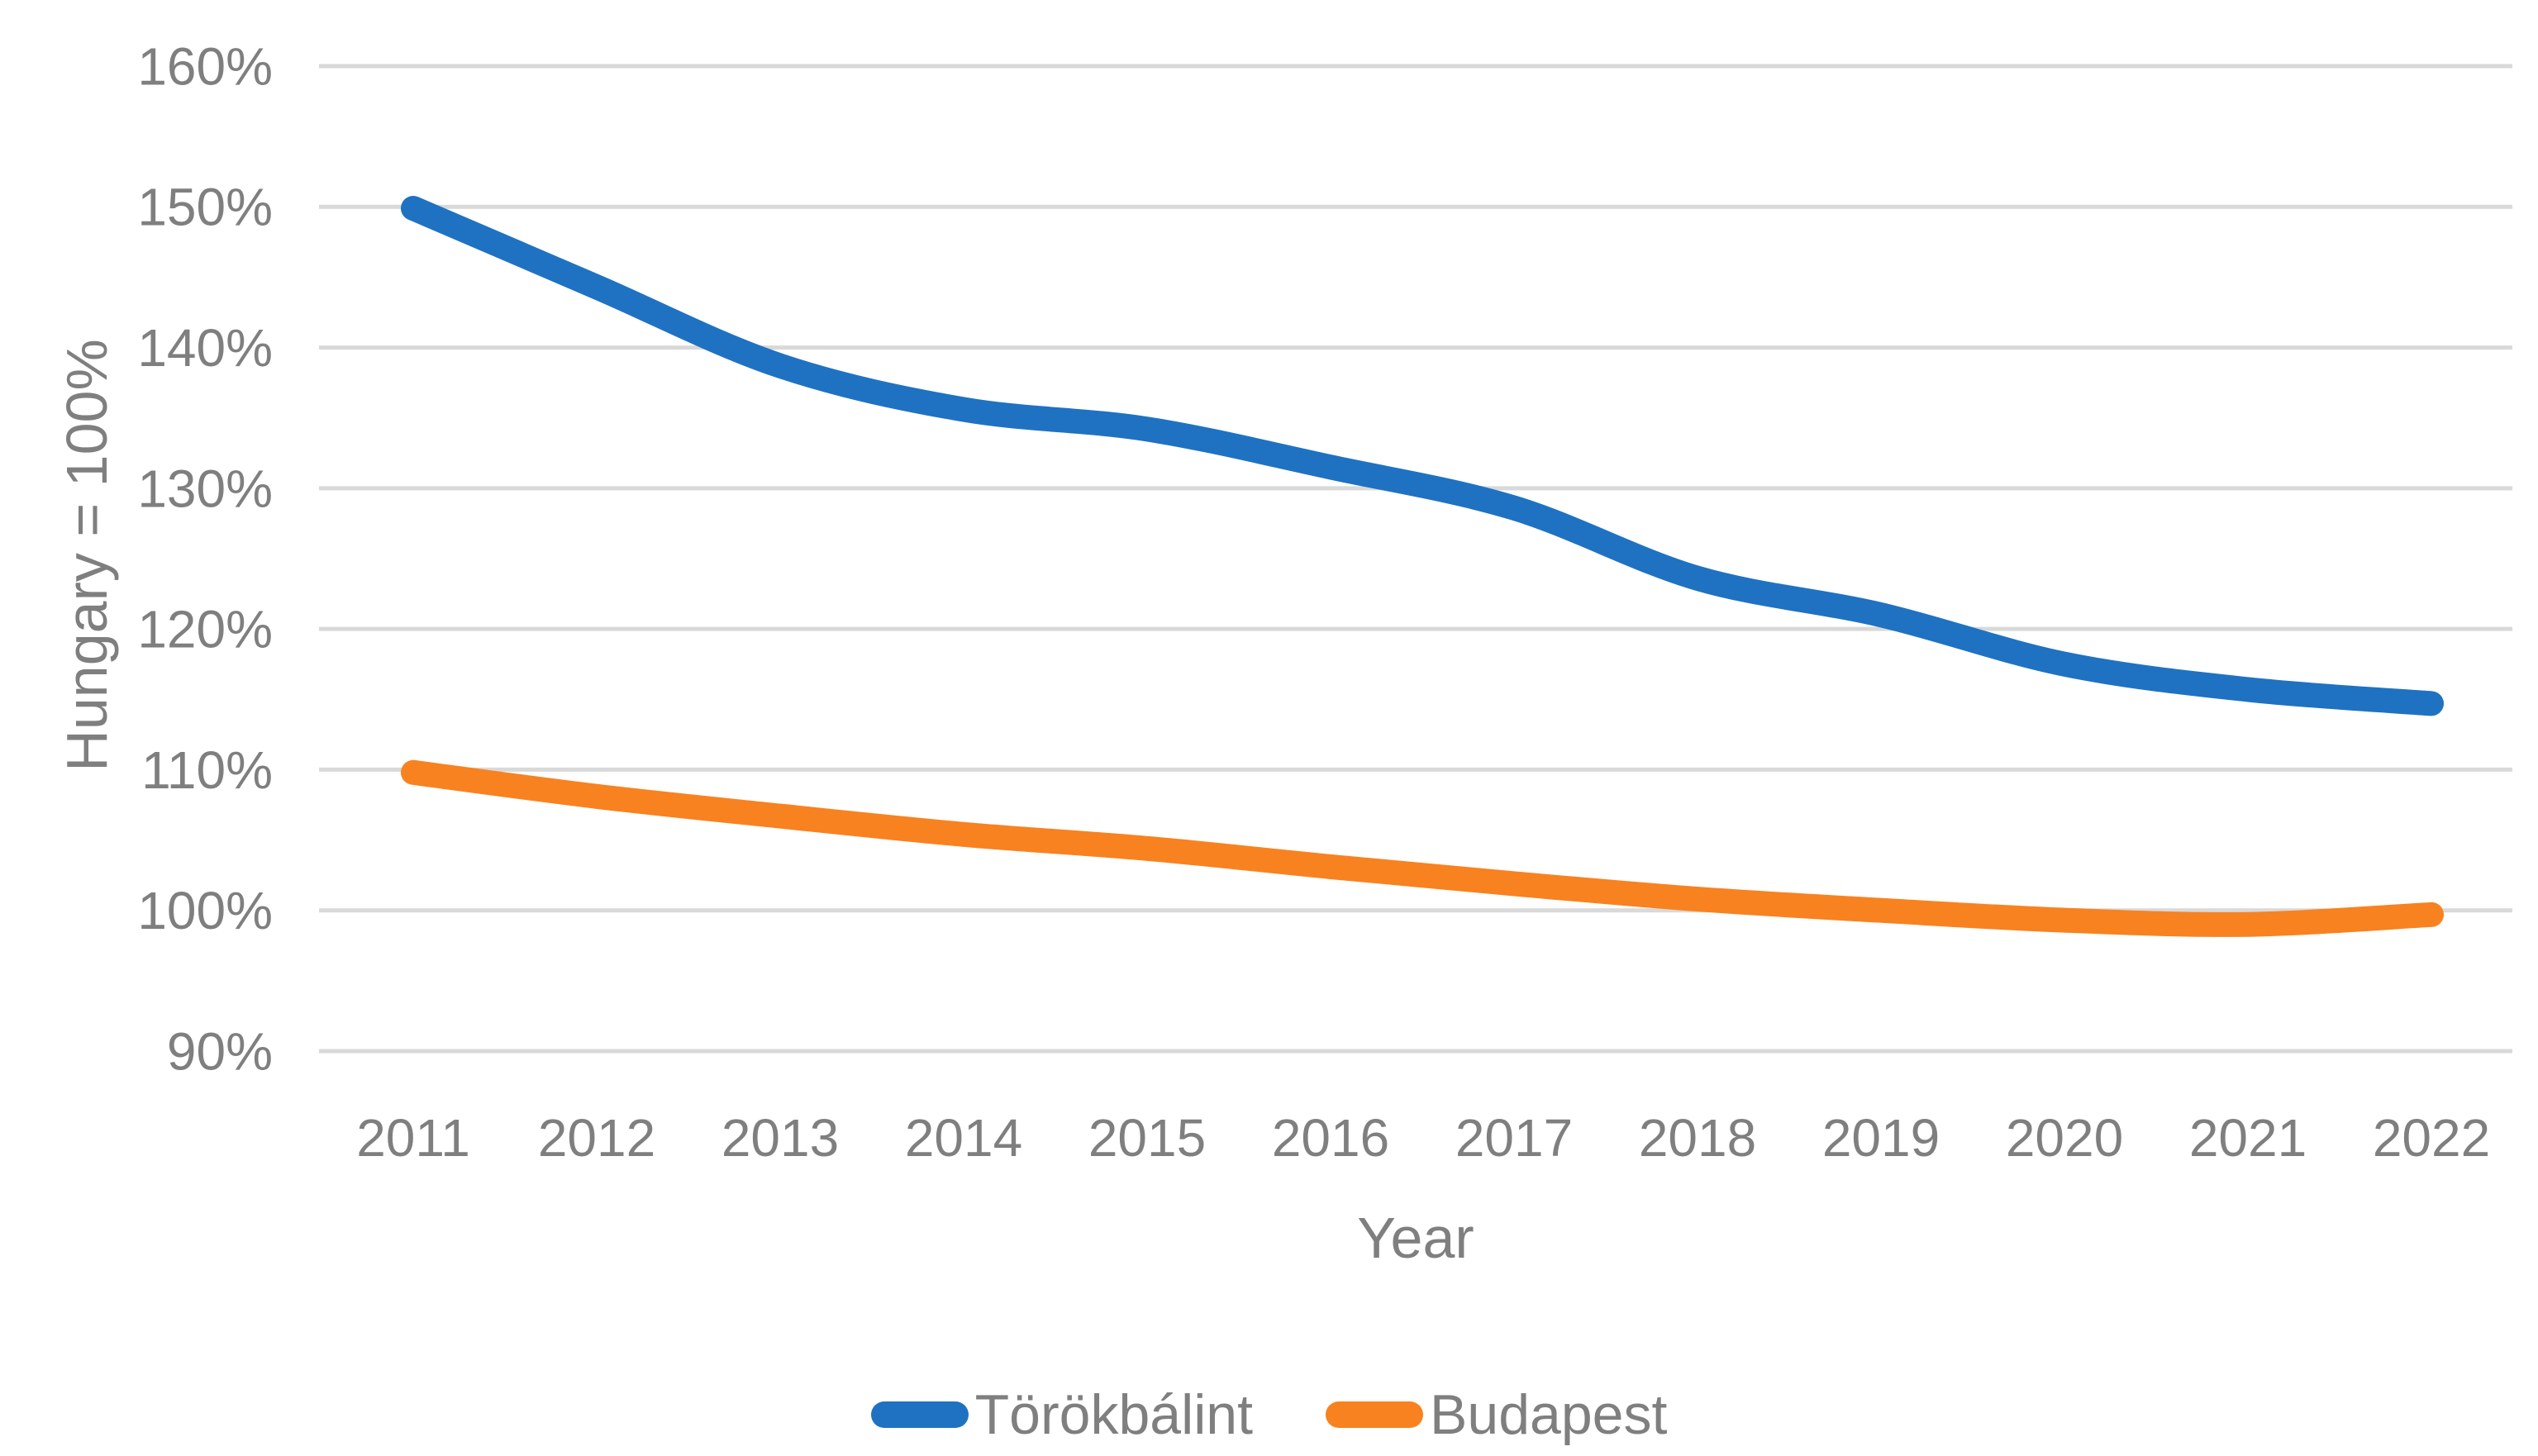 The width and height of the screenshot is (2538, 1456). Describe the element at coordinates (1147, 1138) in the screenshot. I see `x-tick-label: 2015` at that location.